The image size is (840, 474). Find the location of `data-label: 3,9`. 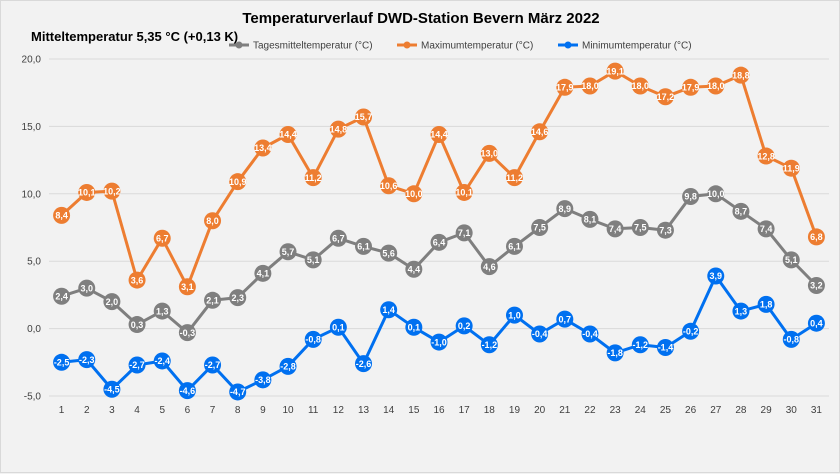

data-label: 3,9 is located at coordinates (716, 276).